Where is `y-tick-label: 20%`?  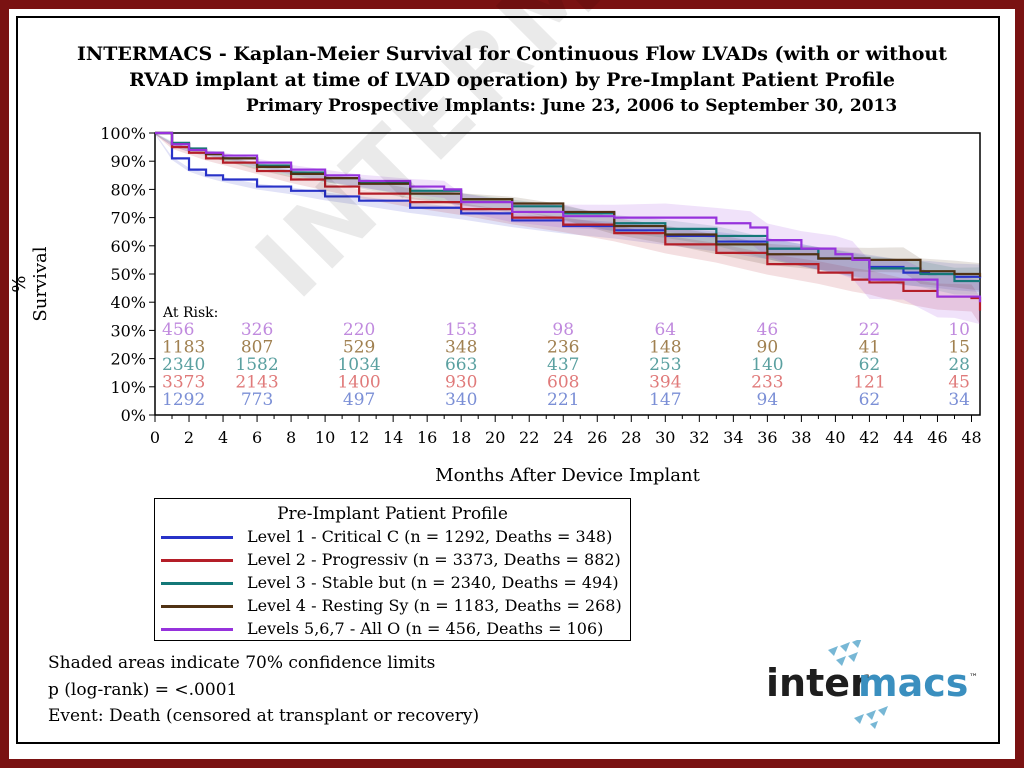 y-tick-label: 20% is located at coordinates (128, 359).